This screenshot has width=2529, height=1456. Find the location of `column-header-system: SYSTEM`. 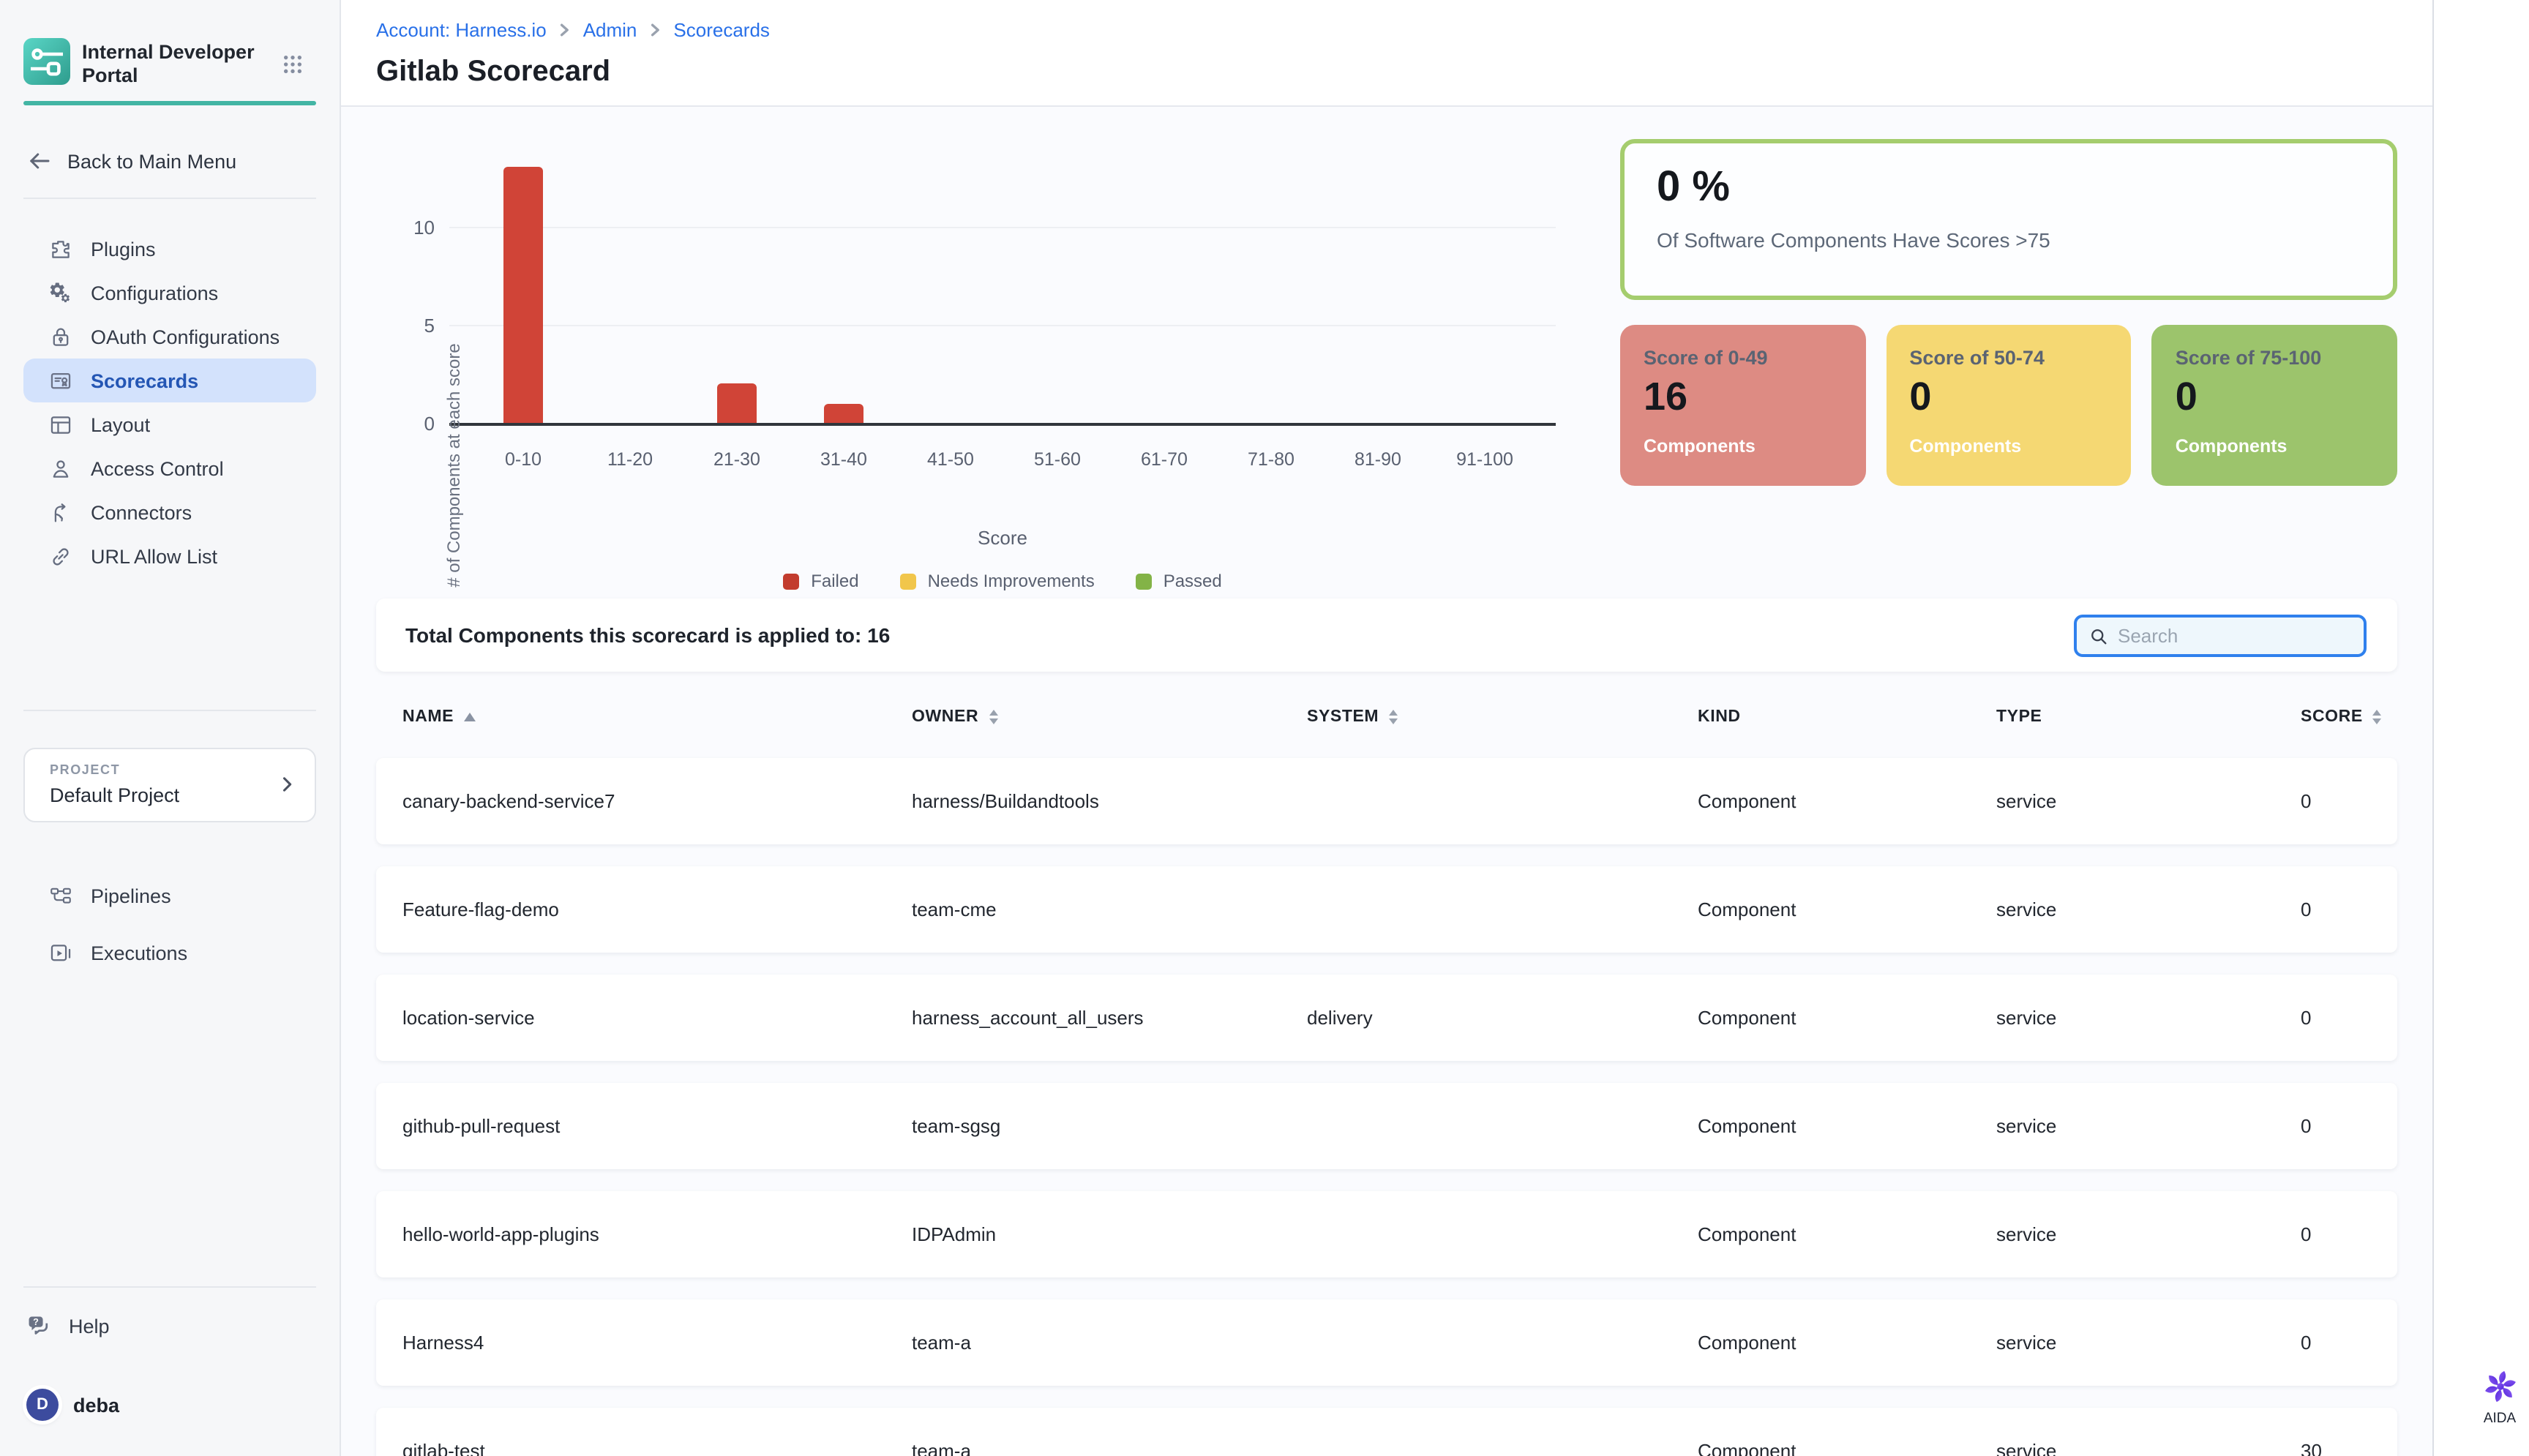

column-header-system: SYSTEM is located at coordinates (1503, 717).